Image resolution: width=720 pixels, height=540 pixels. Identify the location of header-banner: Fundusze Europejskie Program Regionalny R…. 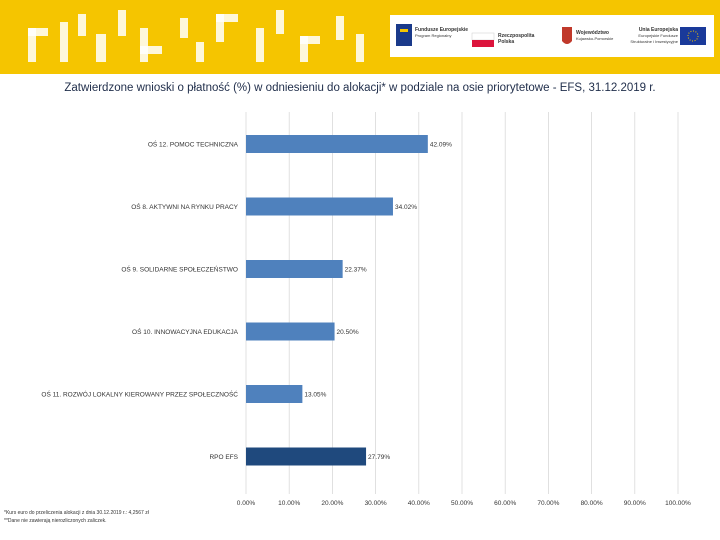
(360, 37).